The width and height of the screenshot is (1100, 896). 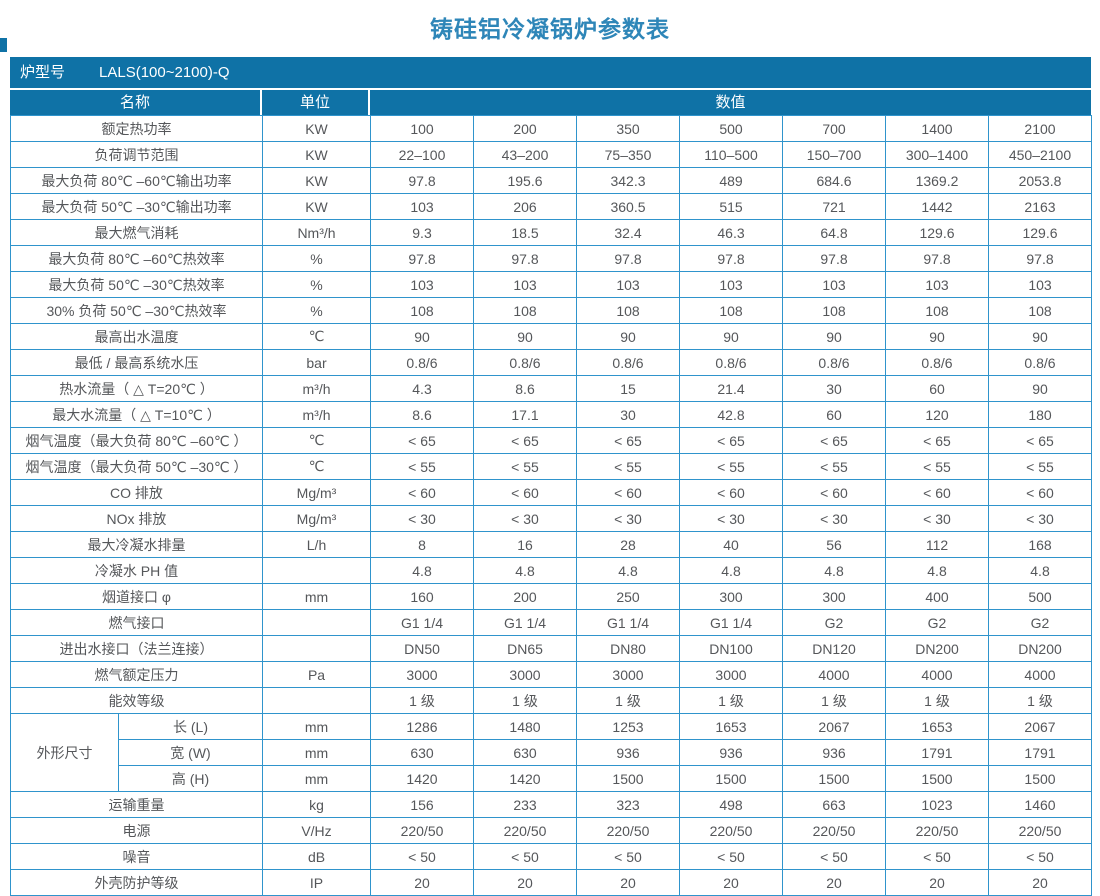 What do you see at coordinates (136, 882) in the screenshot?
I see `row-label: 外壳防护等级` at bounding box center [136, 882].